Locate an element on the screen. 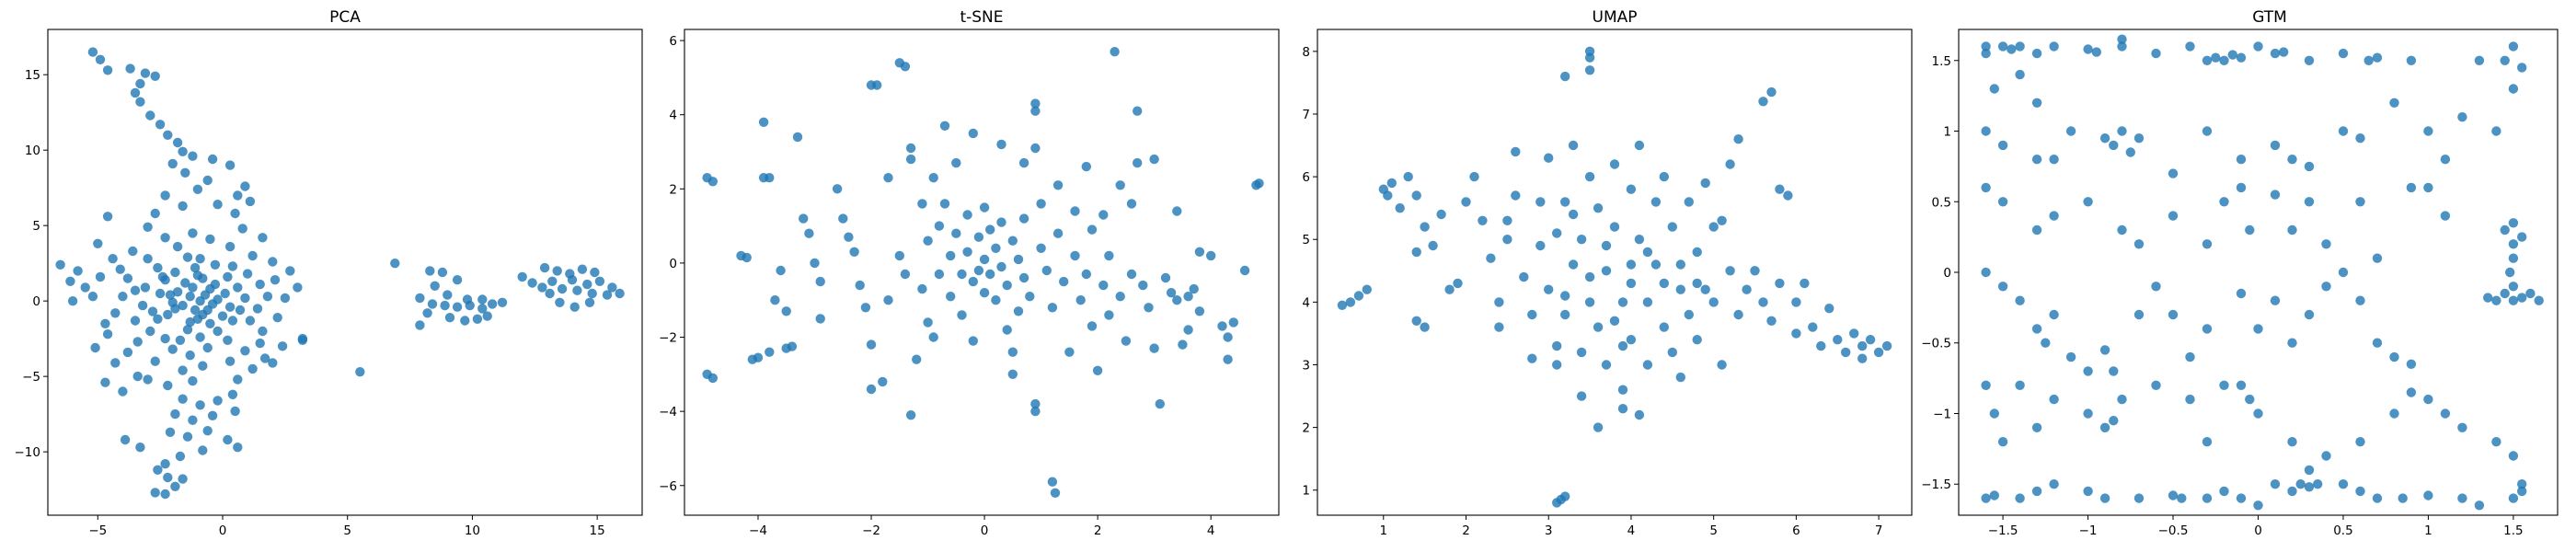  y-tick-label: −0.5 is located at coordinates (1936, 344).